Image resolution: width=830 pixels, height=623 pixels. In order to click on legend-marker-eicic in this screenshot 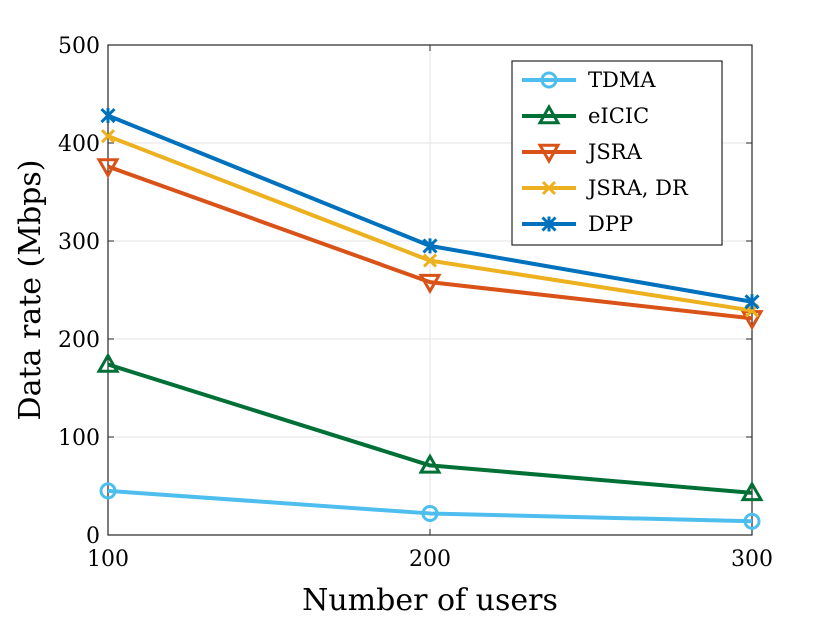, I will do `click(549, 114)`.